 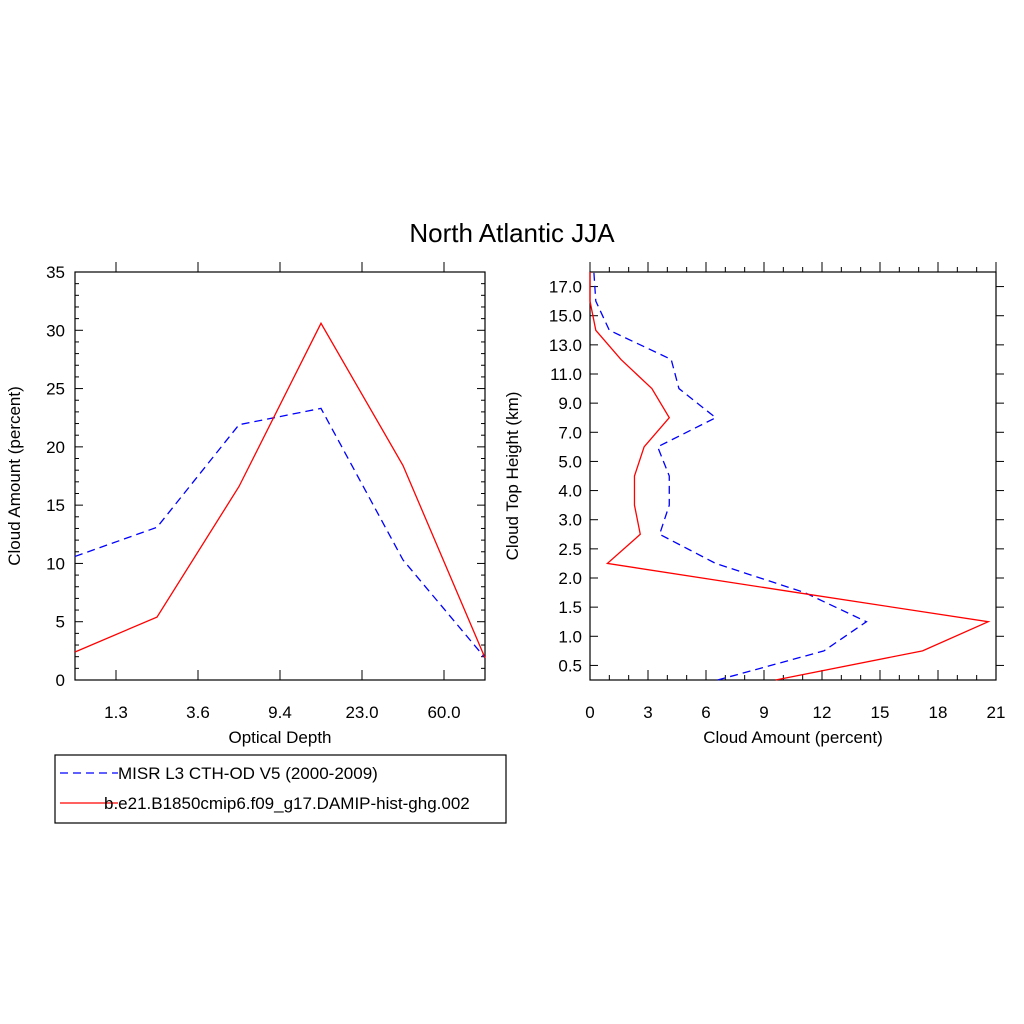 I want to click on chart-title: North Atlantic JJA, so click(x=512, y=233).